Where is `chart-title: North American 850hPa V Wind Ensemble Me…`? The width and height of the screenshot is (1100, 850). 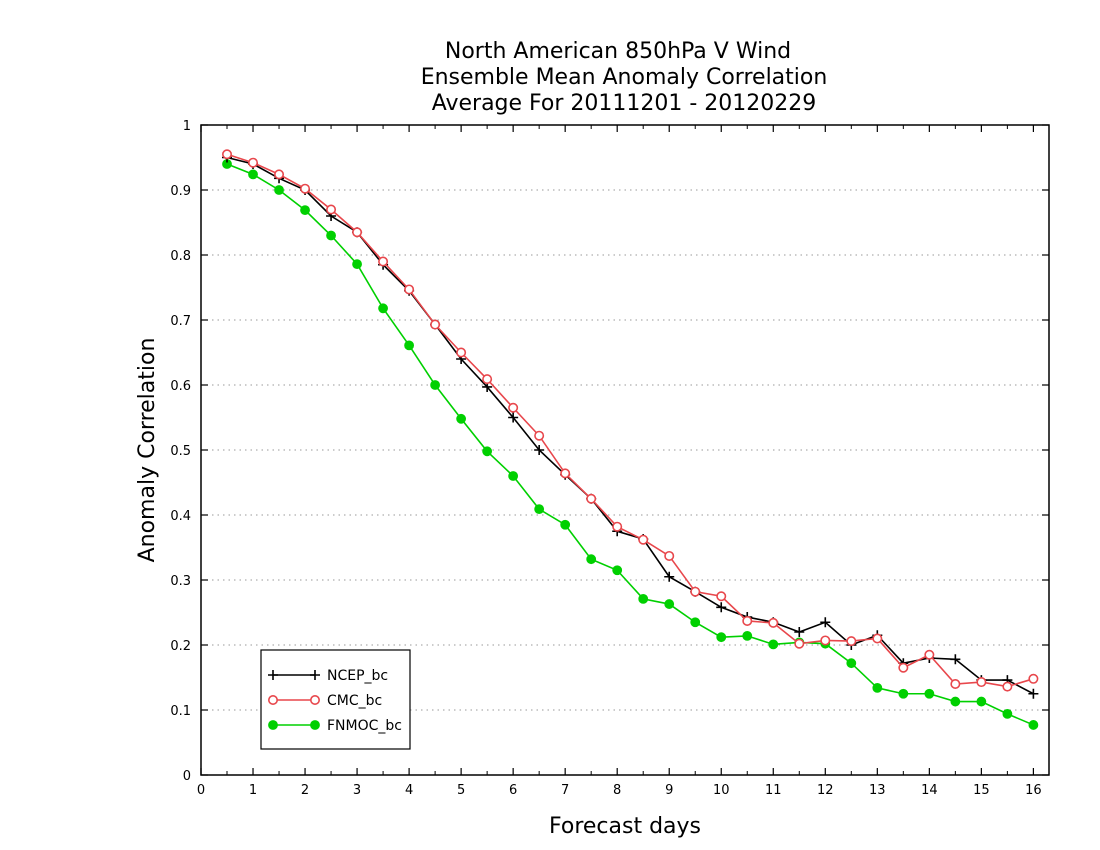 chart-title: North American 850hPa V Wind Ensemble Me… is located at coordinates (624, 77).